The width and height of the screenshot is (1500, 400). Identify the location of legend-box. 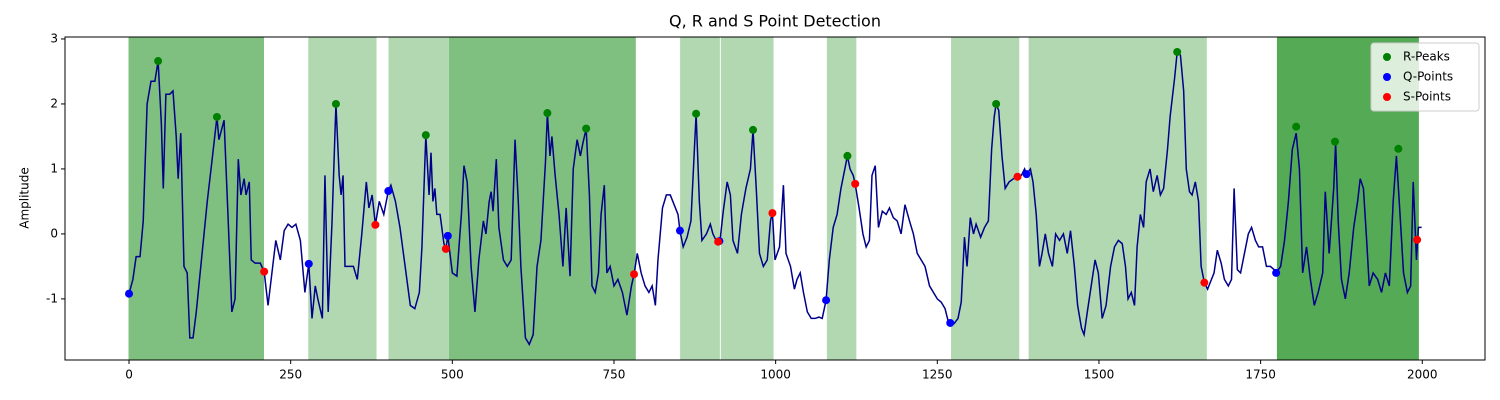
(1425, 77).